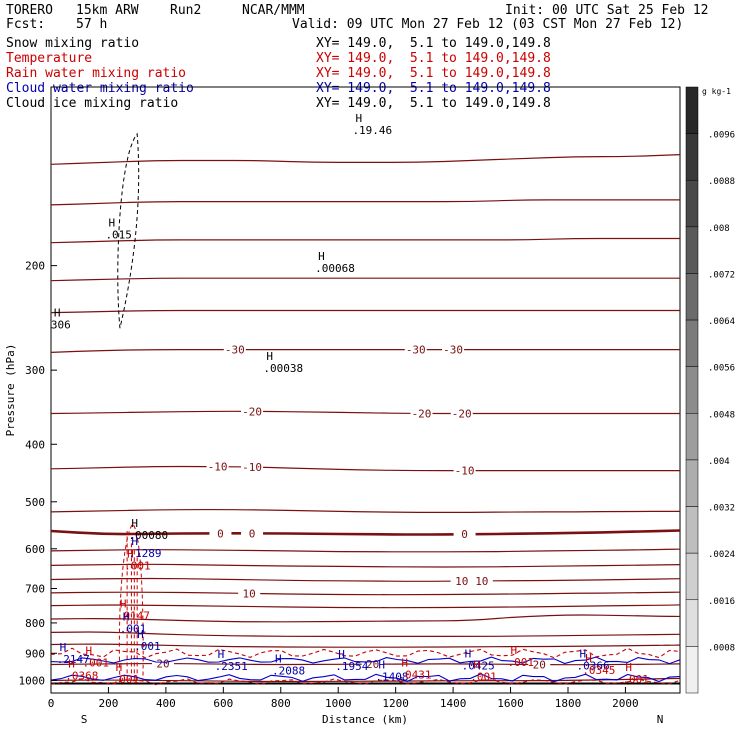 This screenshot has width=740, height=740. Describe the element at coordinates (10, 390) in the screenshot. I see `y-axis-label: Pressure (hPa)` at that location.